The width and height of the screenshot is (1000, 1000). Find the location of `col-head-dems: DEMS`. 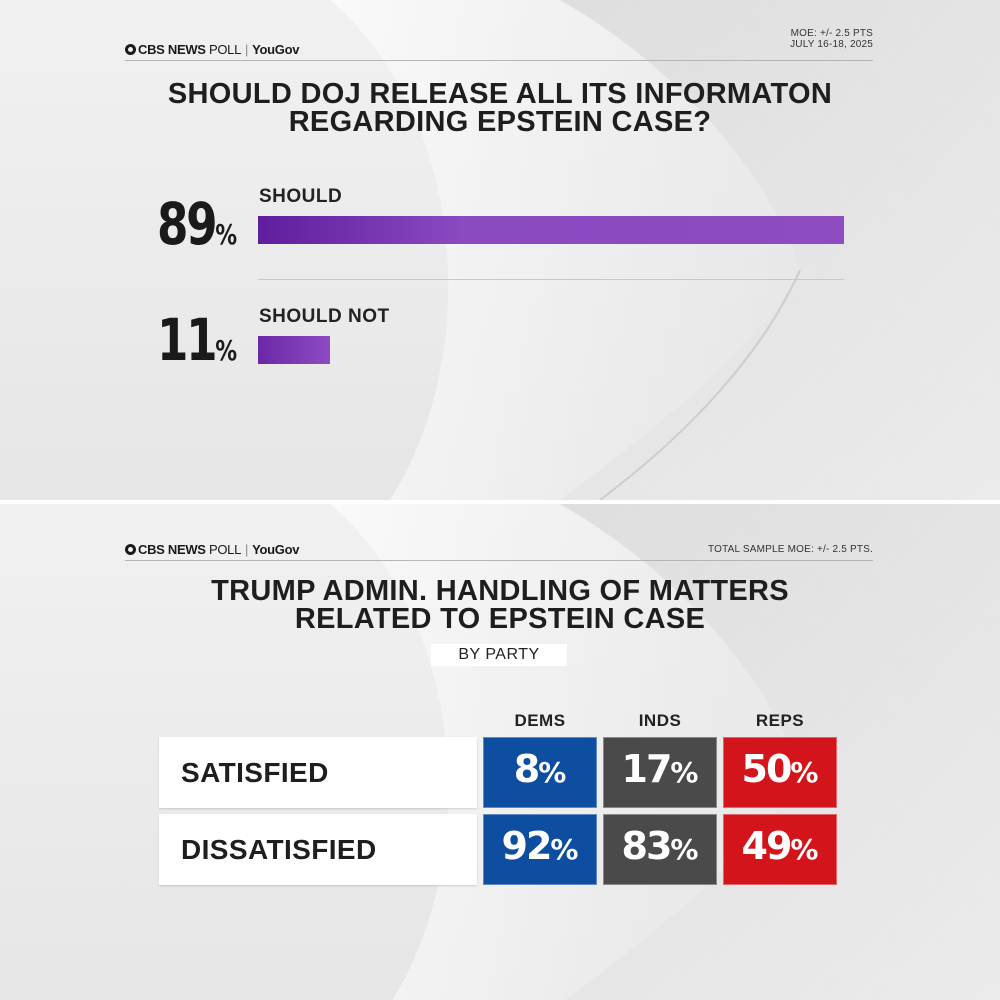

col-head-dems: DEMS is located at coordinates (540, 720).